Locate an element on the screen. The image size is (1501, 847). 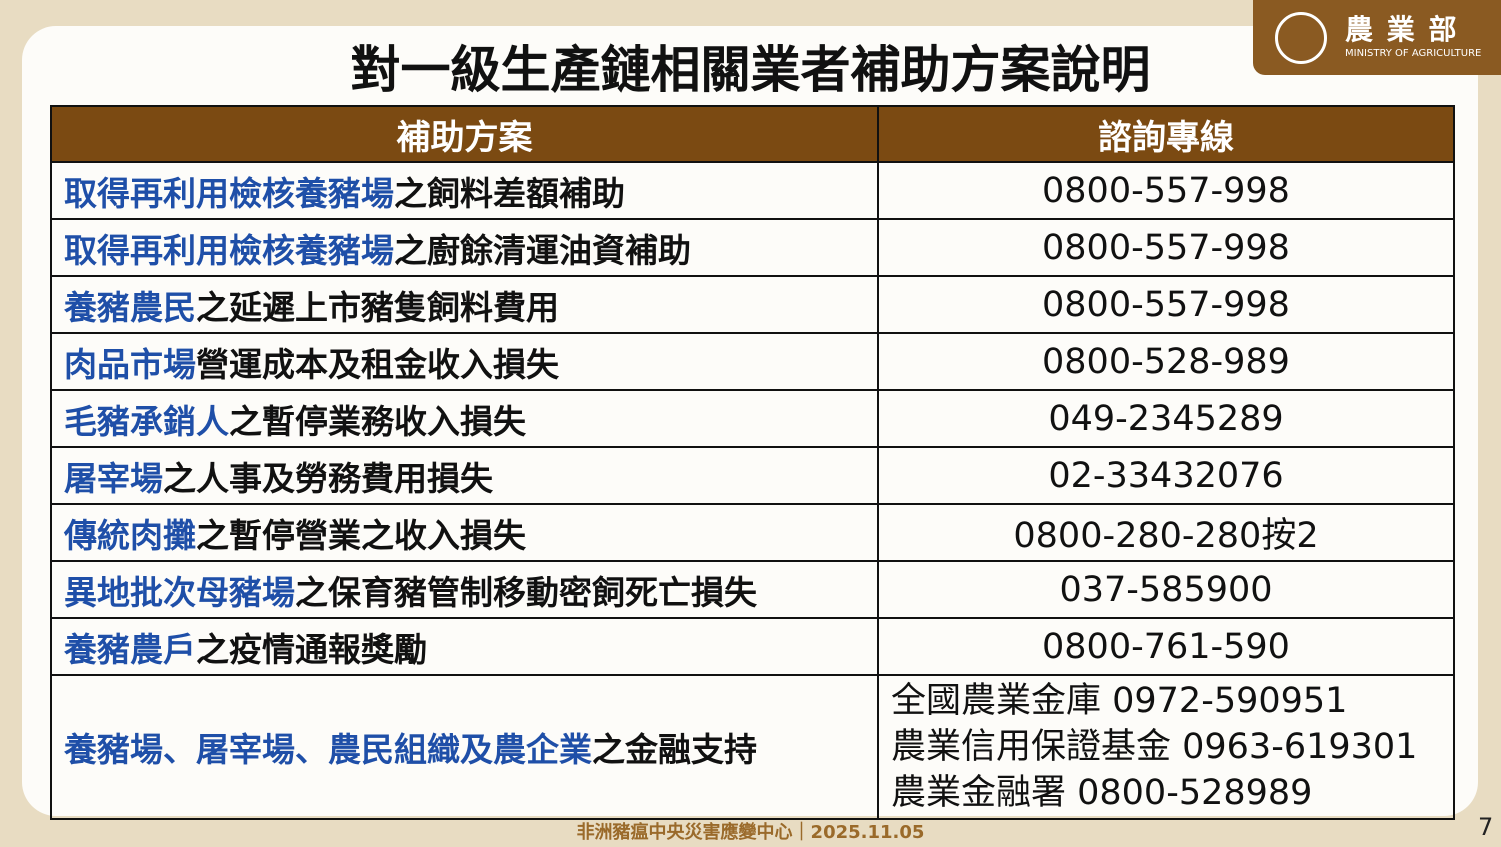
hotline: 農業信用保證基金 0963-619301 is located at coordinates (1154, 747).